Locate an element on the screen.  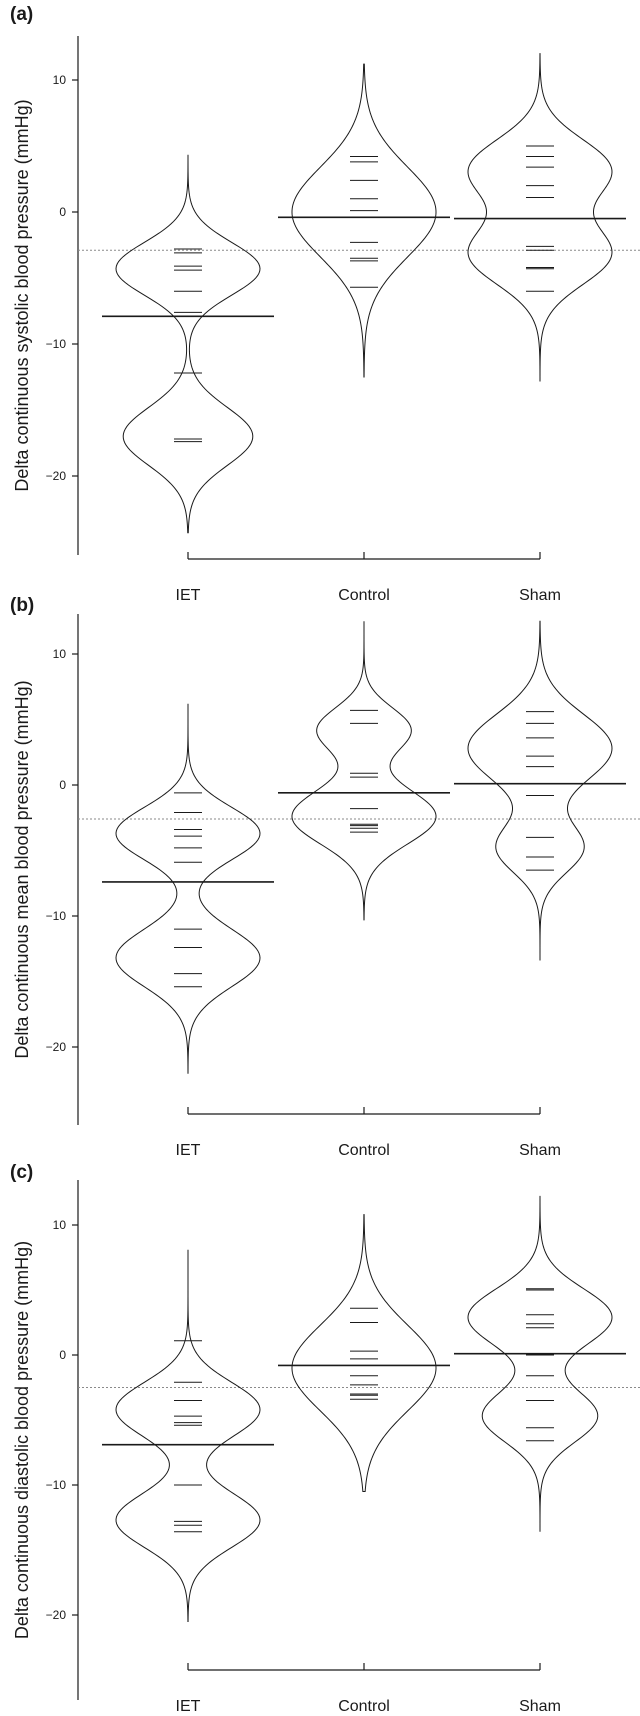
panel-label: (a) is located at coordinates (21, 14).